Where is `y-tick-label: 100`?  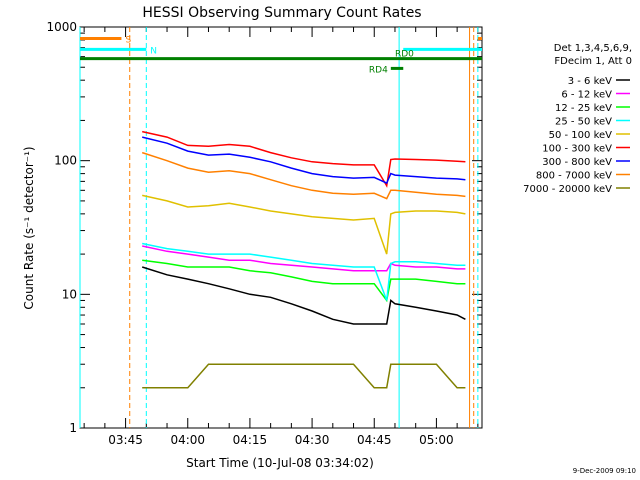 y-tick-label: 100 is located at coordinates (65, 161).